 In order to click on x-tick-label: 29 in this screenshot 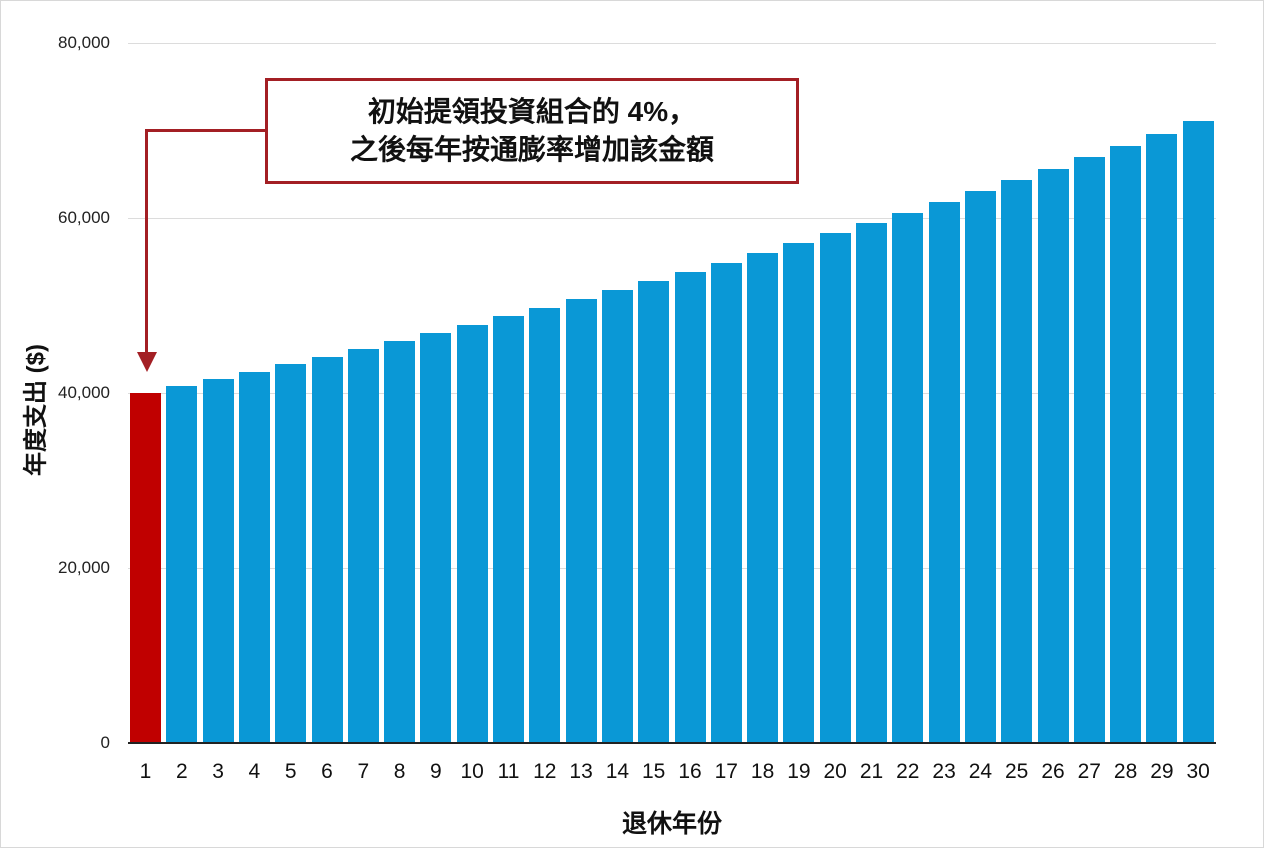, I will do `click(1162, 771)`.